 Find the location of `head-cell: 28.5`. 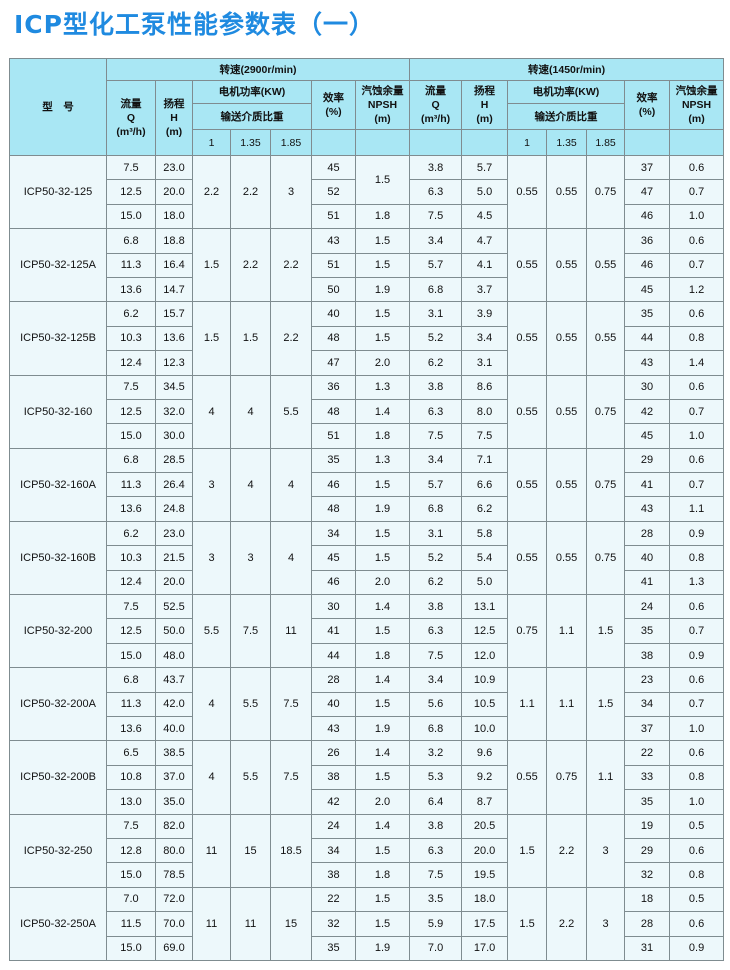

head-cell: 28.5 is located at coordinates (174, 460).